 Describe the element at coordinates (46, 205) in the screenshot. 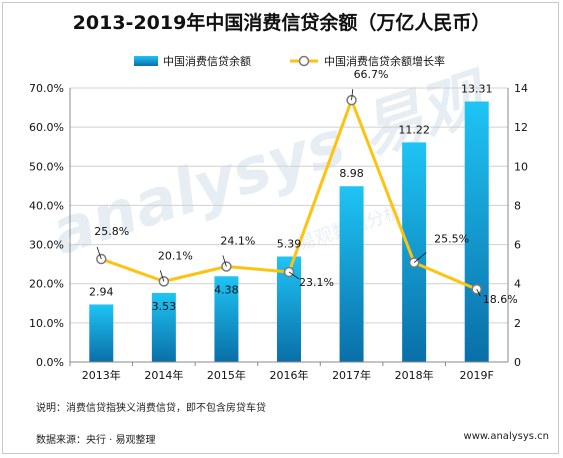

I see `y-left-tick-label: 40.0%` at that location.